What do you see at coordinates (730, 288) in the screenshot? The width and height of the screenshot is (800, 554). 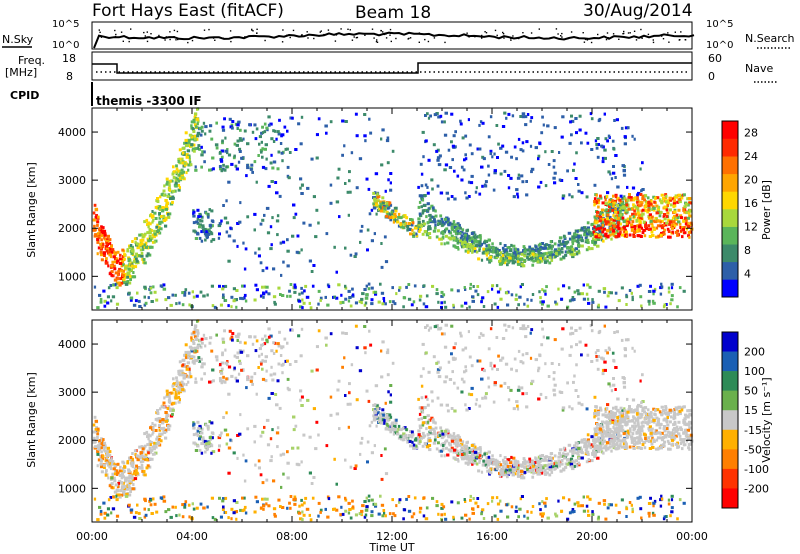 I see `power-colorbar-segment` at bounding box center [730, 288].